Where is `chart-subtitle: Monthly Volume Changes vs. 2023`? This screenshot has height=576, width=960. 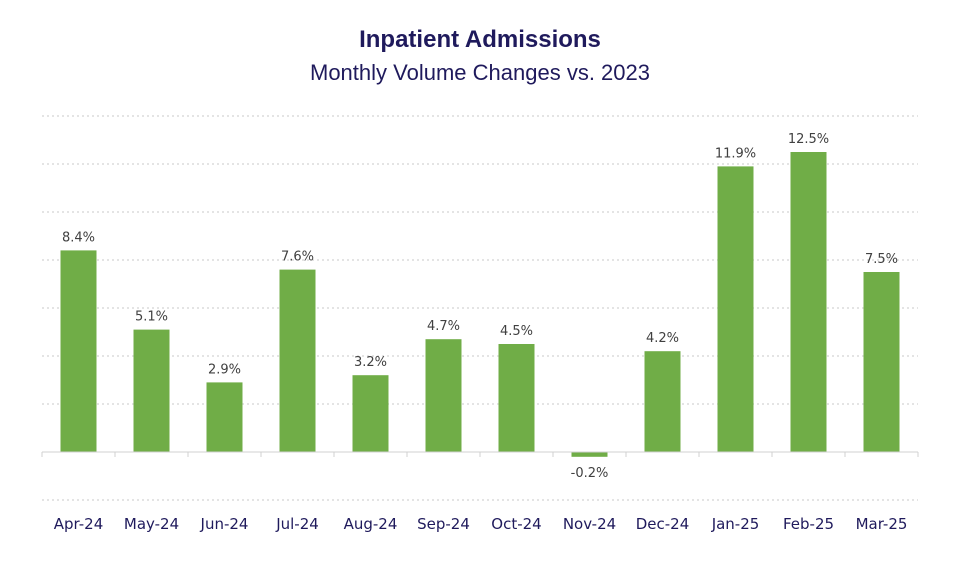 chart-subtitle: Monthly Volume Changes vs. 2023 is located at coordinates (480, 72).